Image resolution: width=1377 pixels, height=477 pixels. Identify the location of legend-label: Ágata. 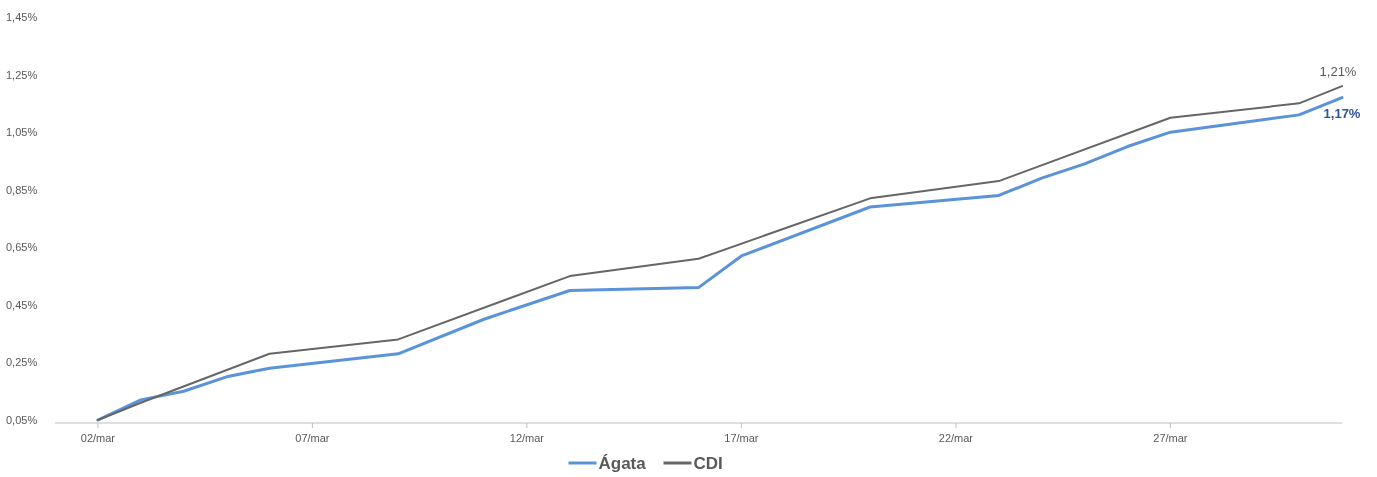
(622, 463).